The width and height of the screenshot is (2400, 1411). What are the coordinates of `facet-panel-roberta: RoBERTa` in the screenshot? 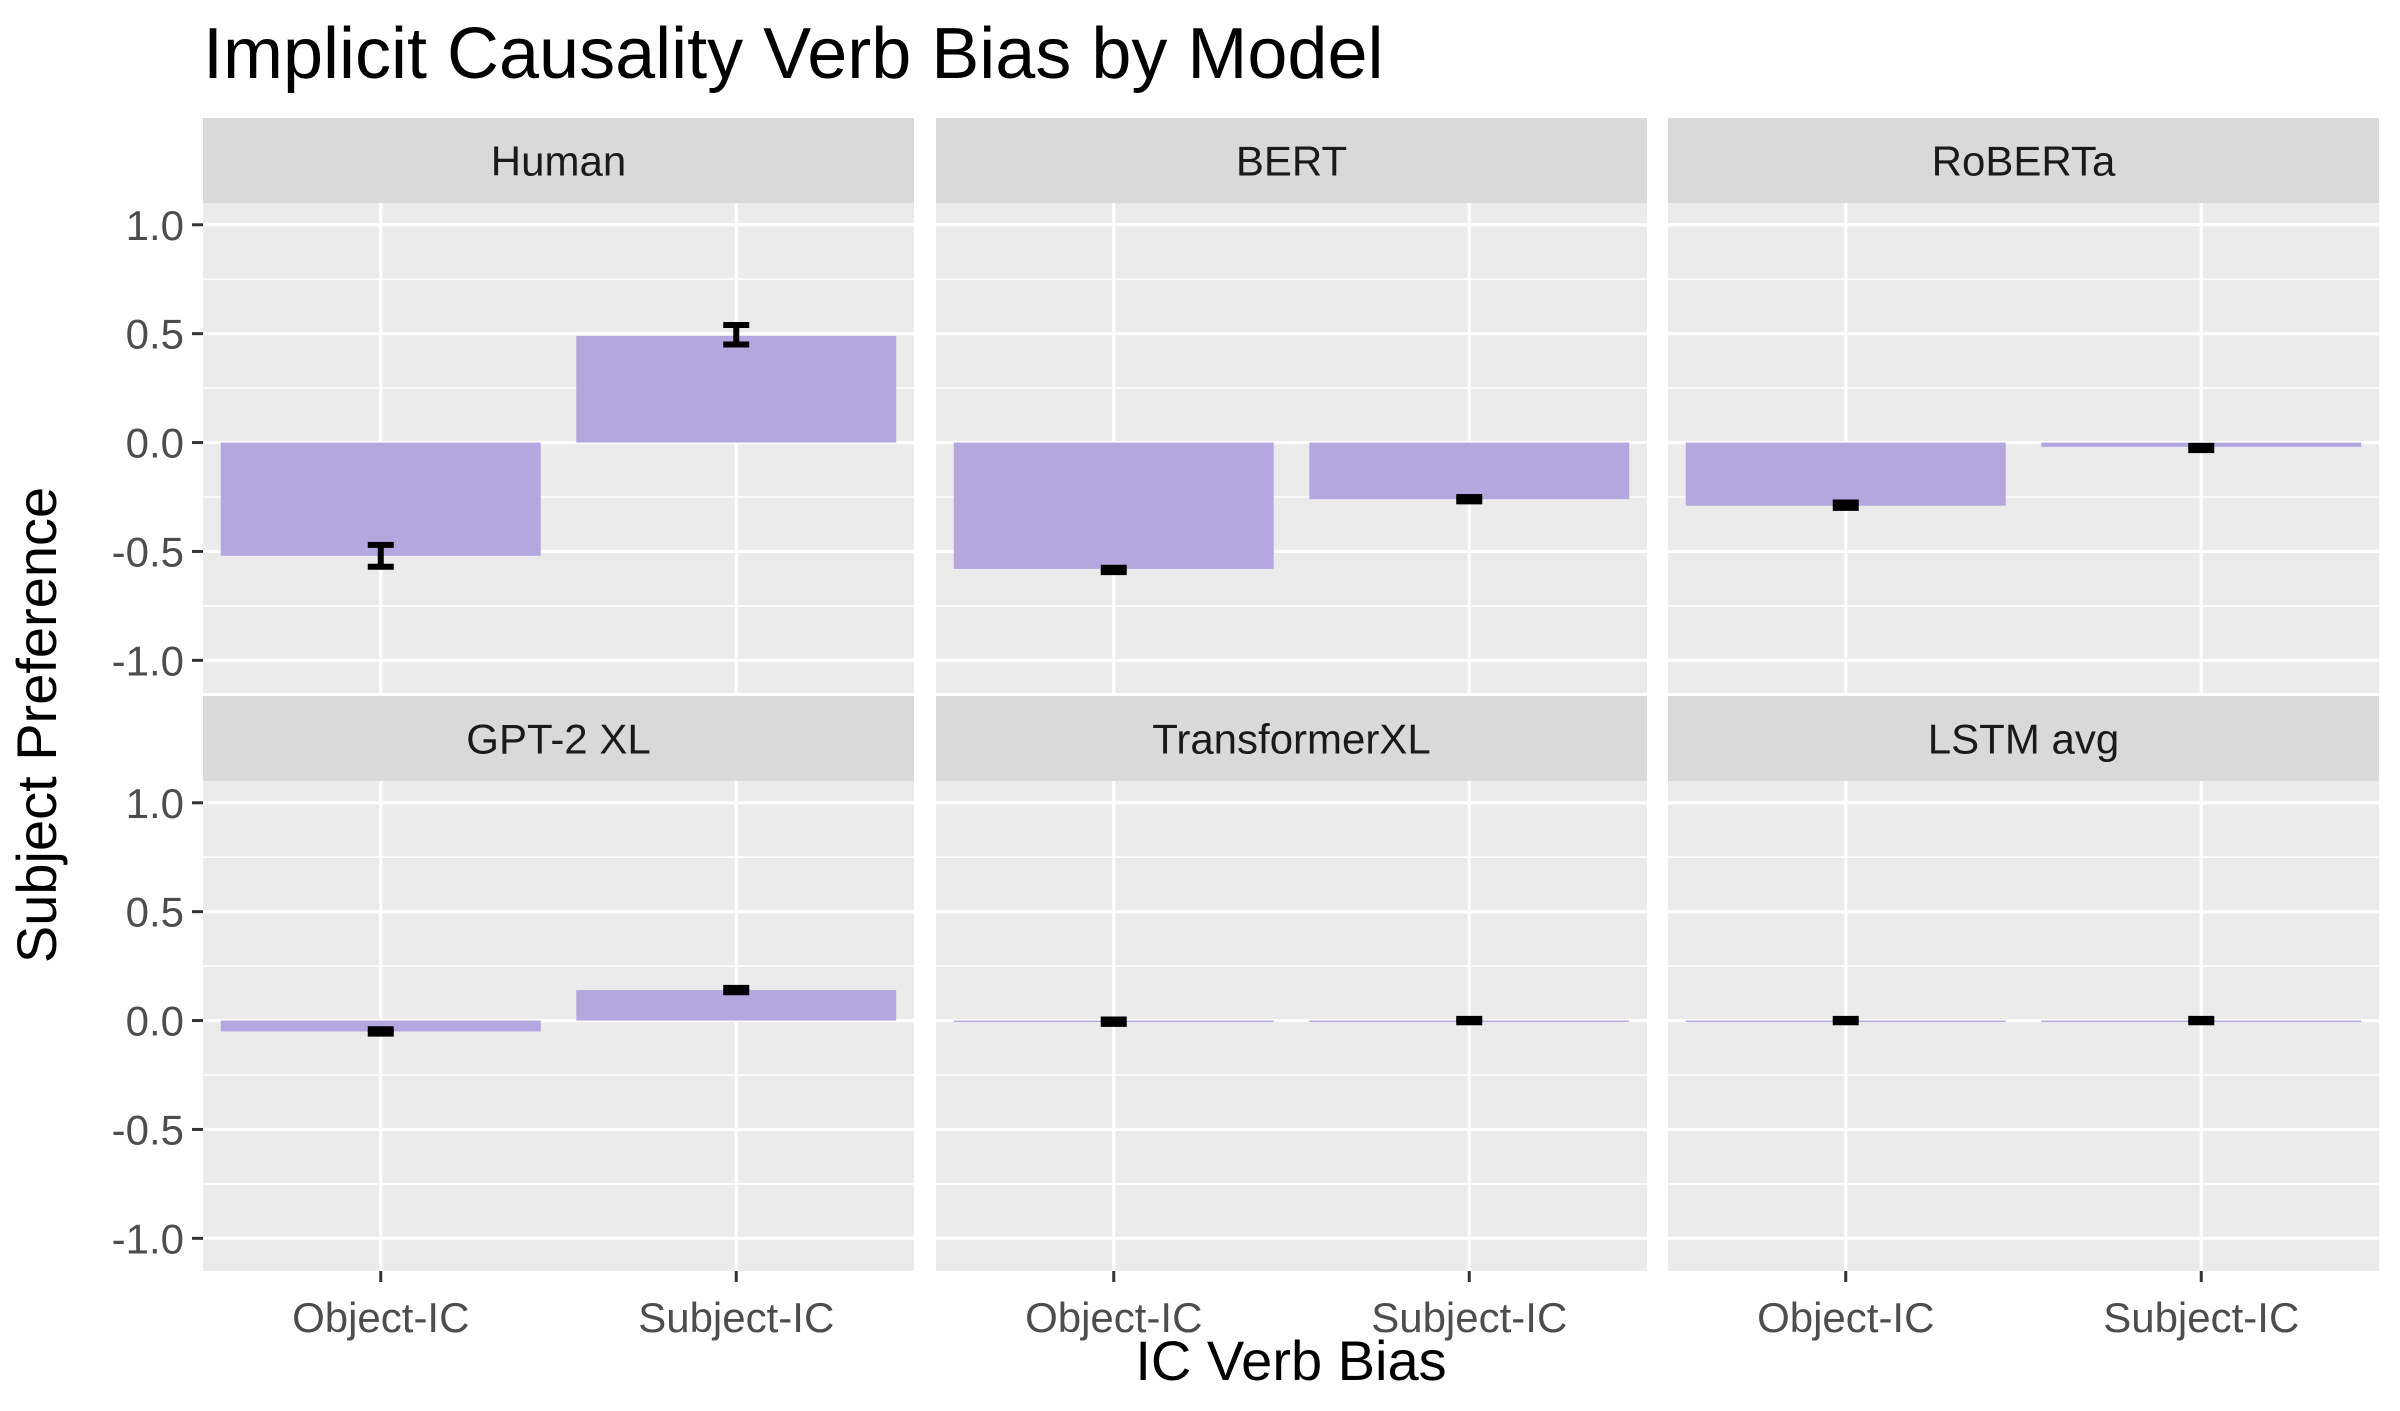 It's located at (2023, 405).